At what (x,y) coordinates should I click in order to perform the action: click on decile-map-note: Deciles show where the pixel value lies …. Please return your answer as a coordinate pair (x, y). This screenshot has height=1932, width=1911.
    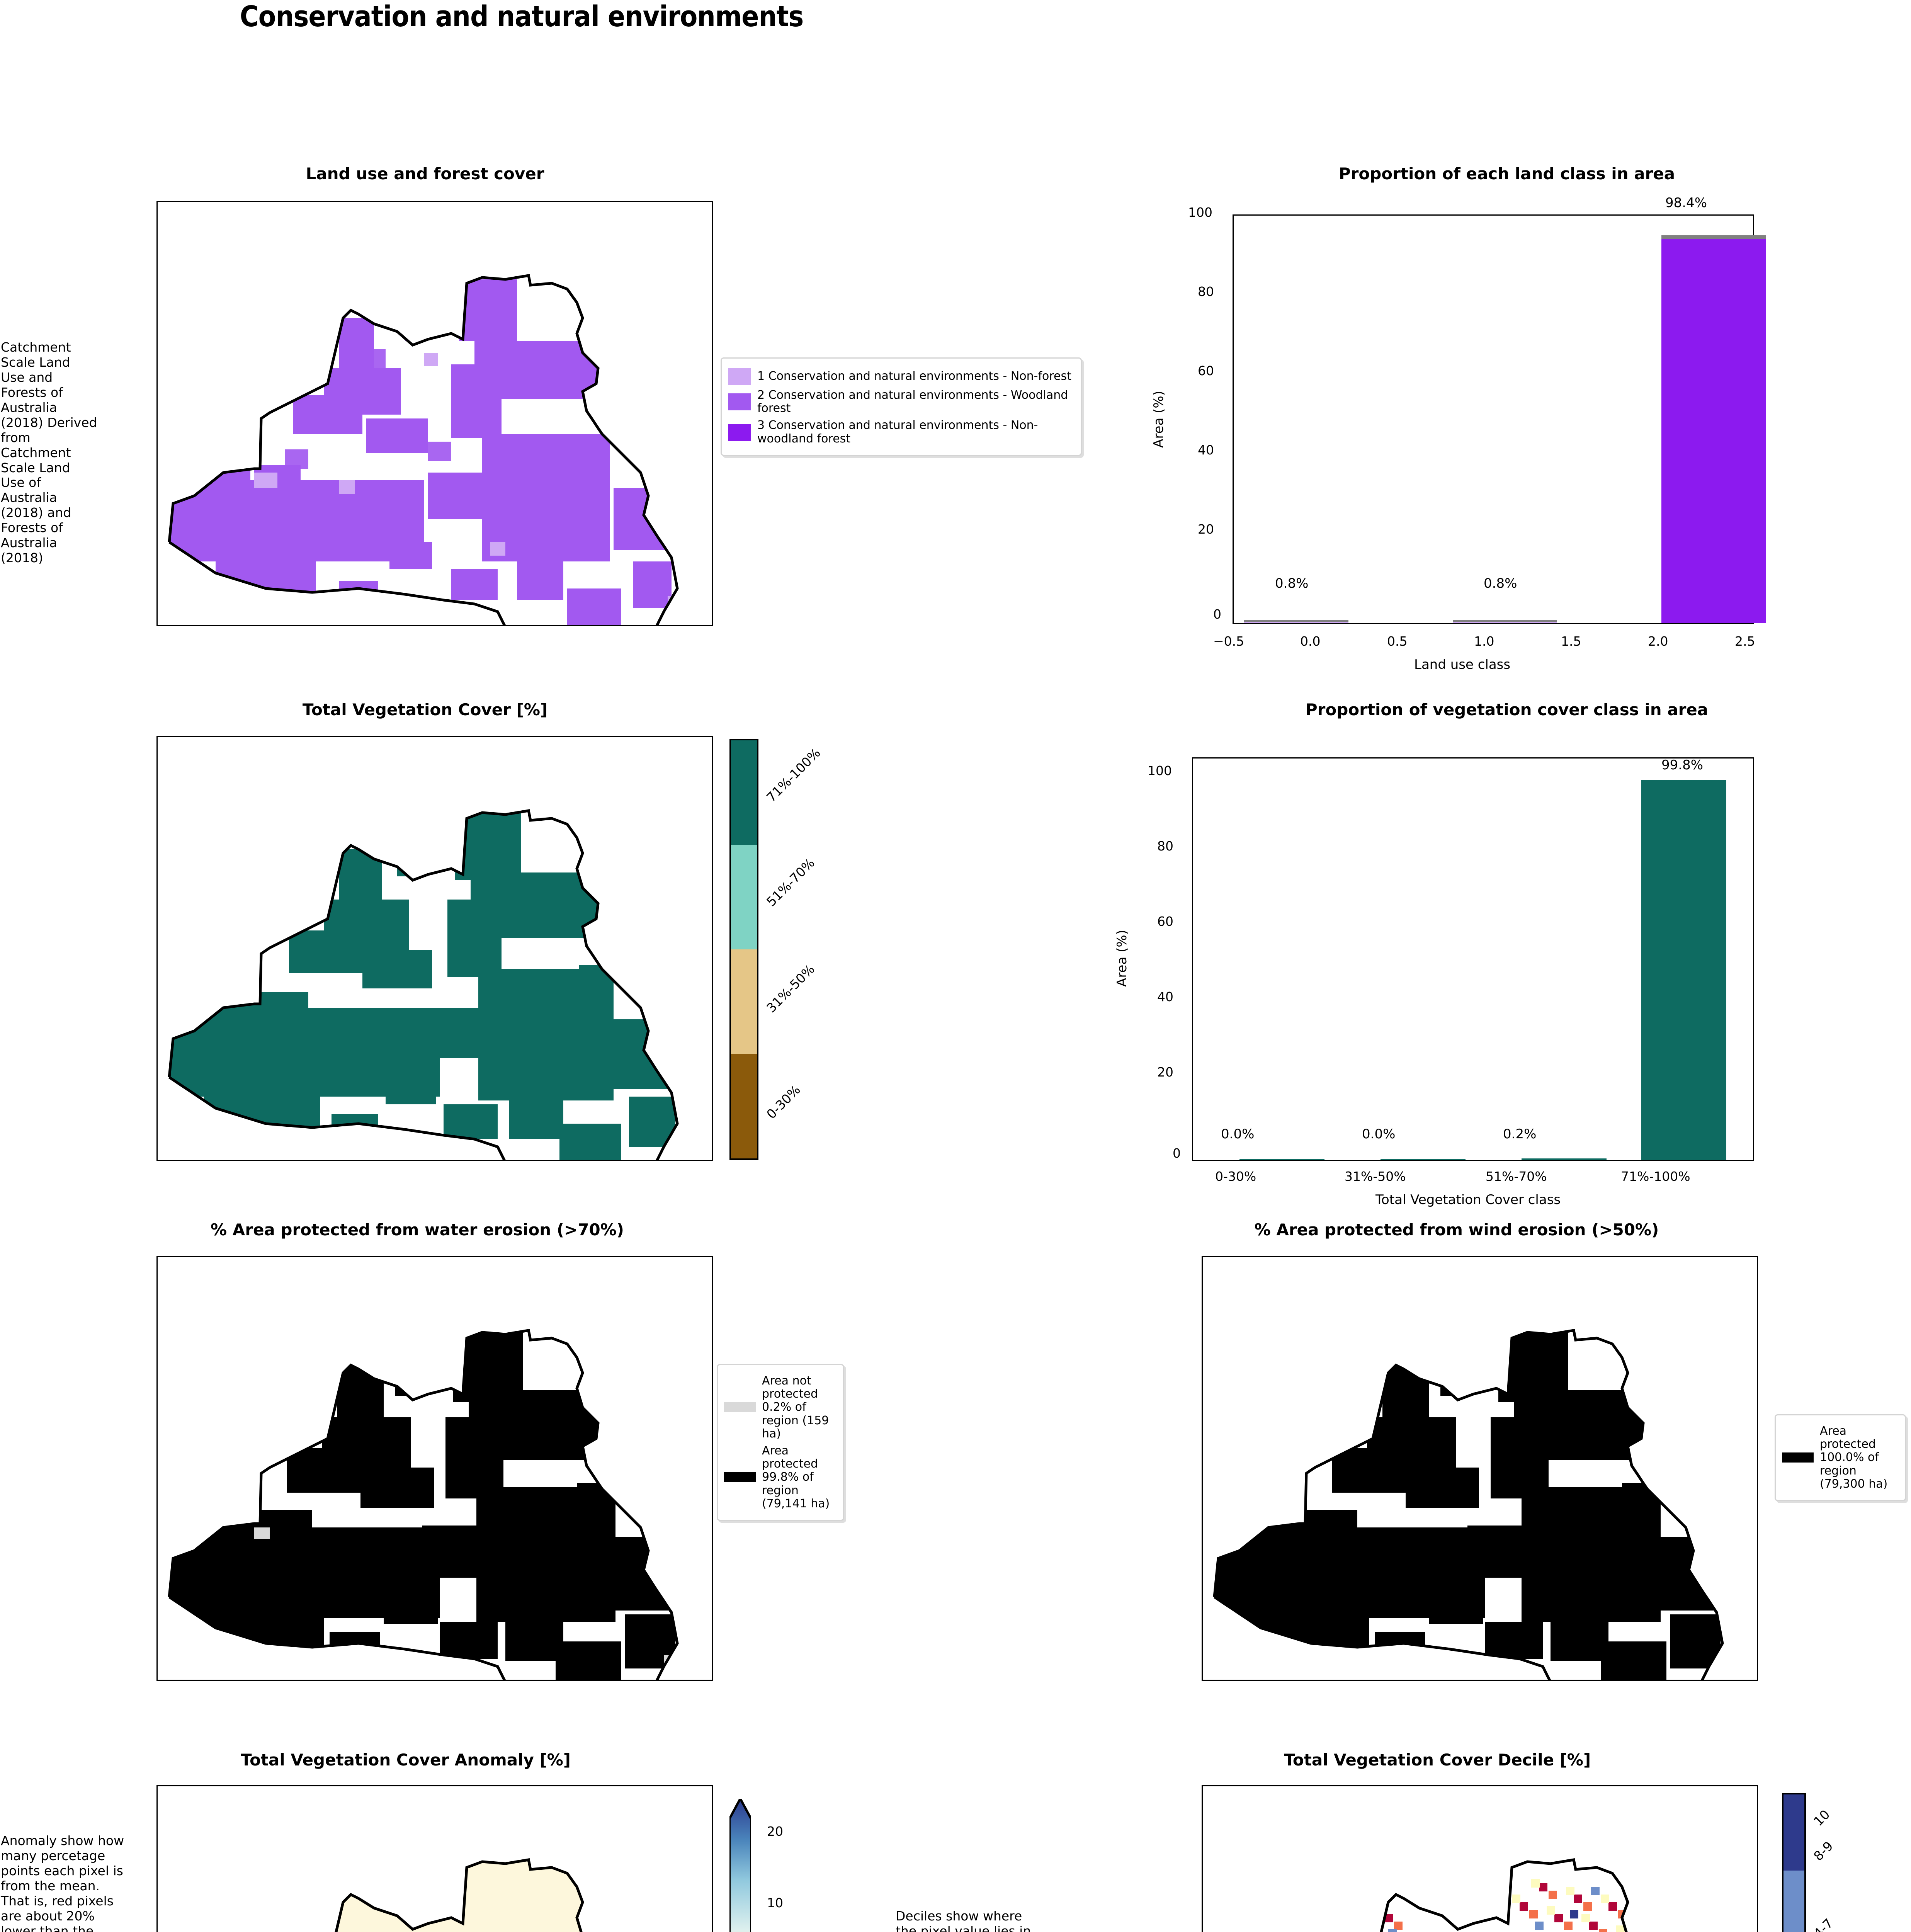
    Looking at the image, I should click on (963, 1920).